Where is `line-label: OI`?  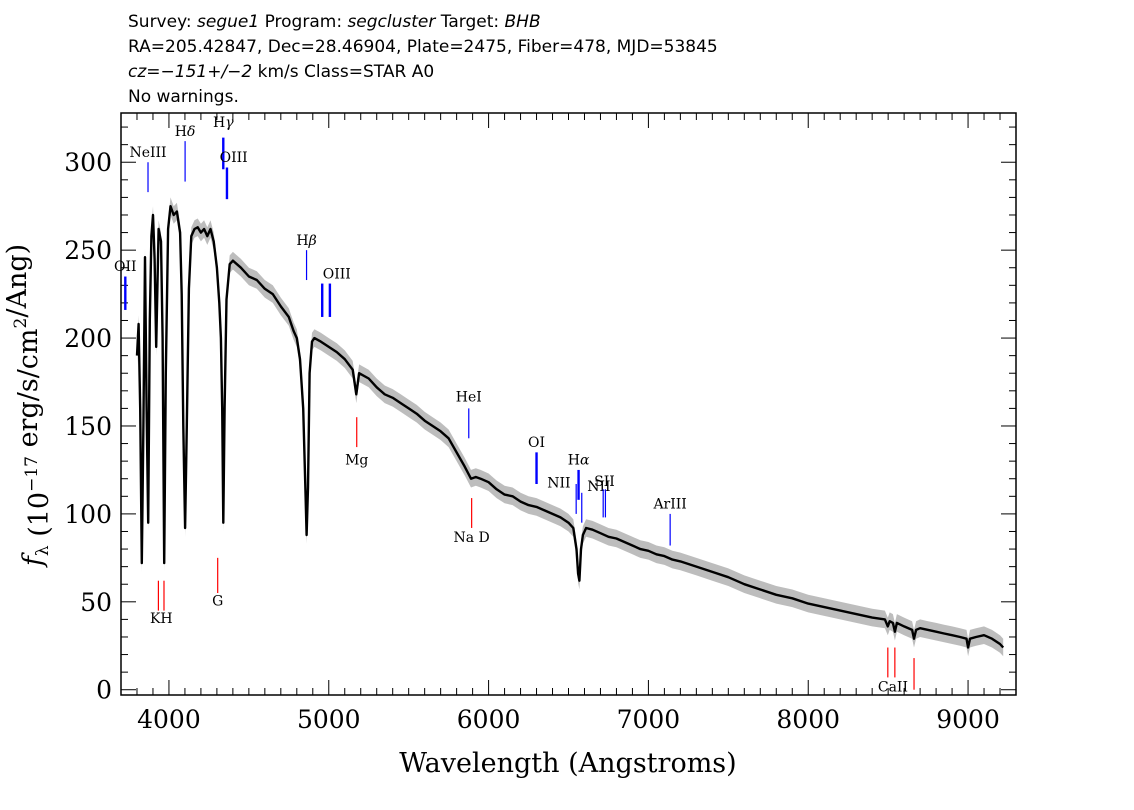
line-label: OI is located at coordinates (536, 443).